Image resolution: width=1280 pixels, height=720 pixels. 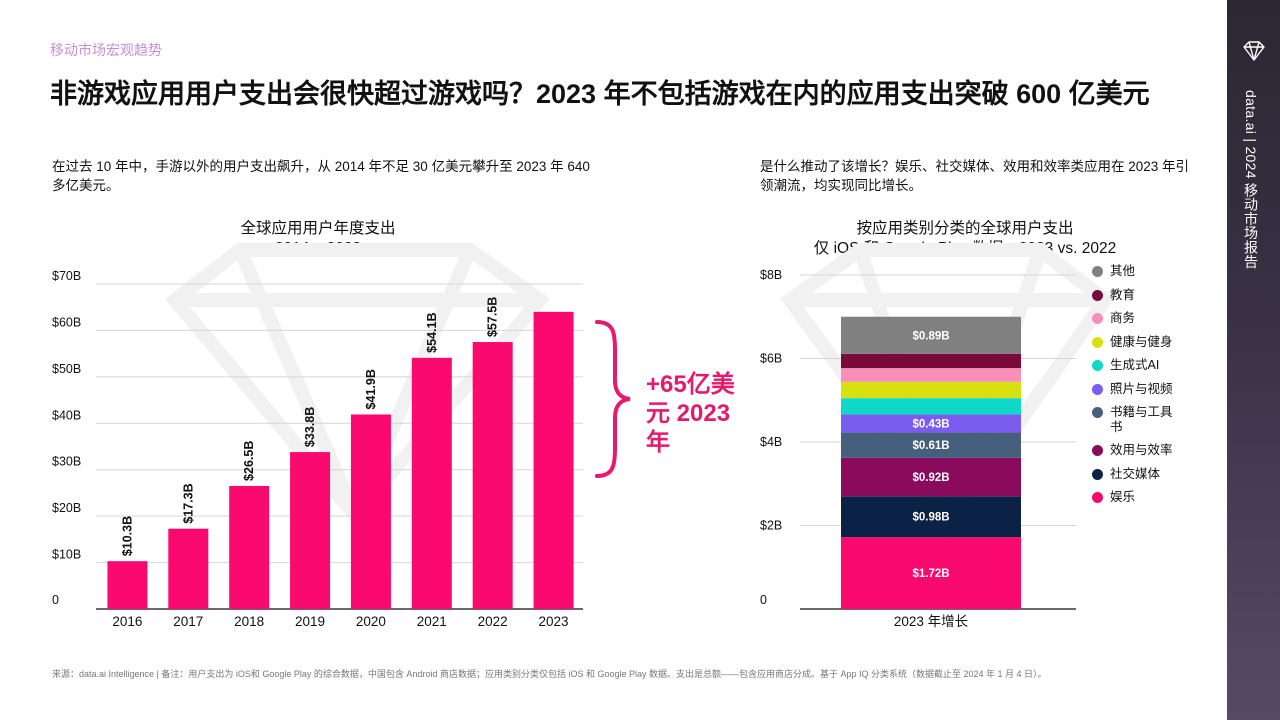 What do you see at coordinates (371, 389) in the screenshot?
I see `left-bar-data-label: $41.9B` at bounding box center [371, 389].